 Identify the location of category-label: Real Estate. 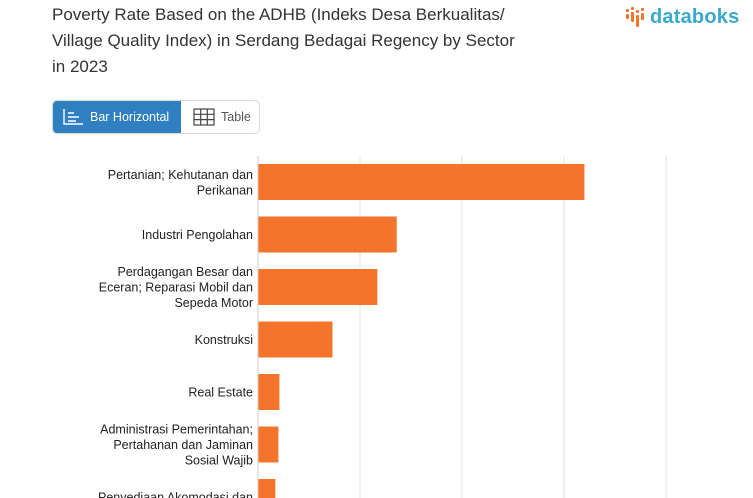
(220, 393).